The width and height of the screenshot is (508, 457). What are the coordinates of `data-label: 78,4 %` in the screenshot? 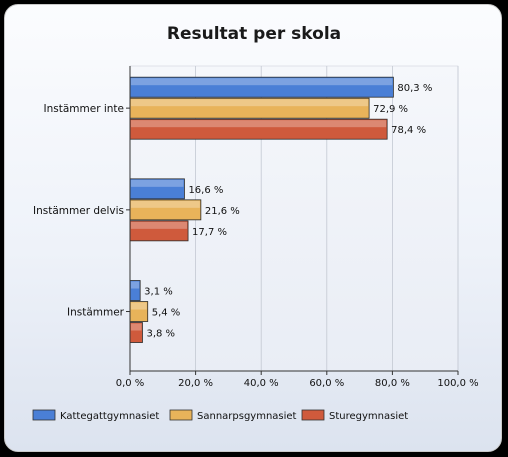 It's located at (408, 130).